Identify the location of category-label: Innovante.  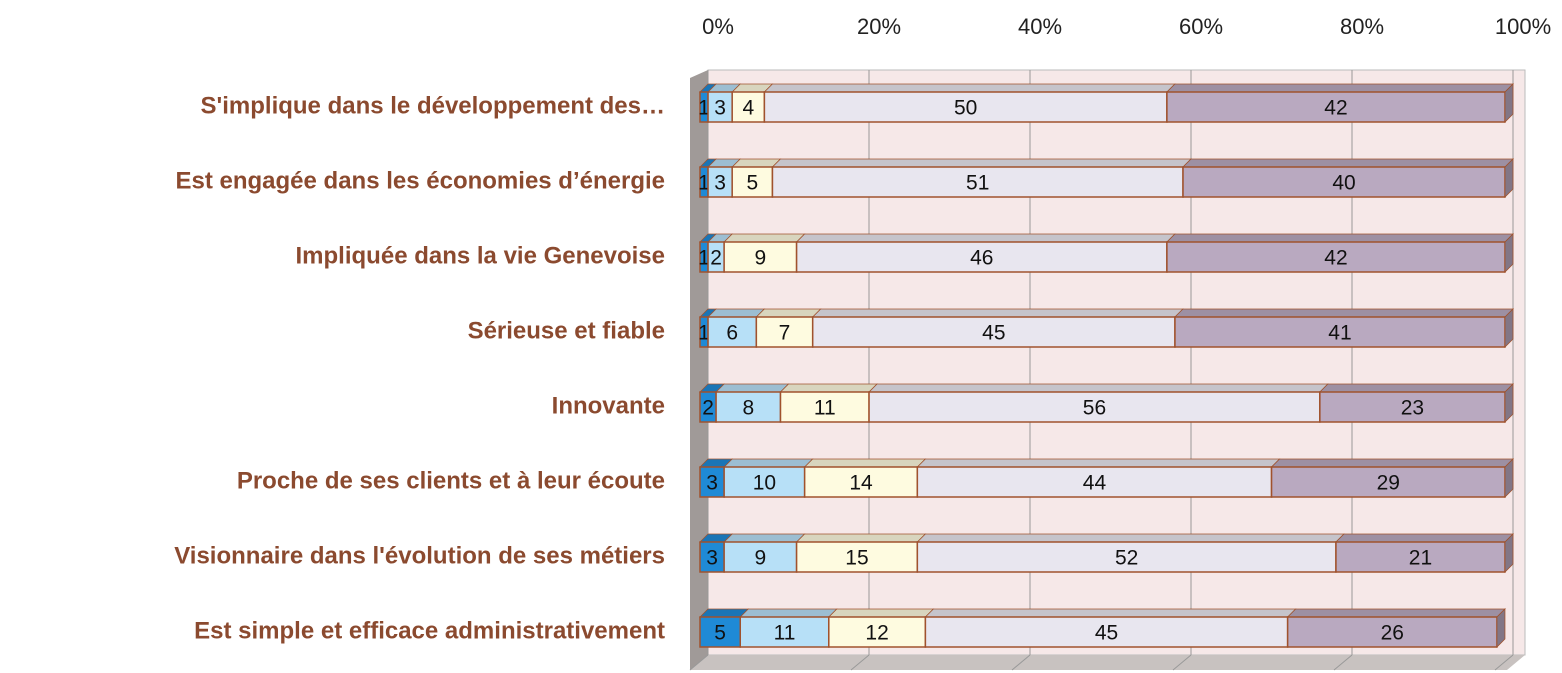
(608, 405).